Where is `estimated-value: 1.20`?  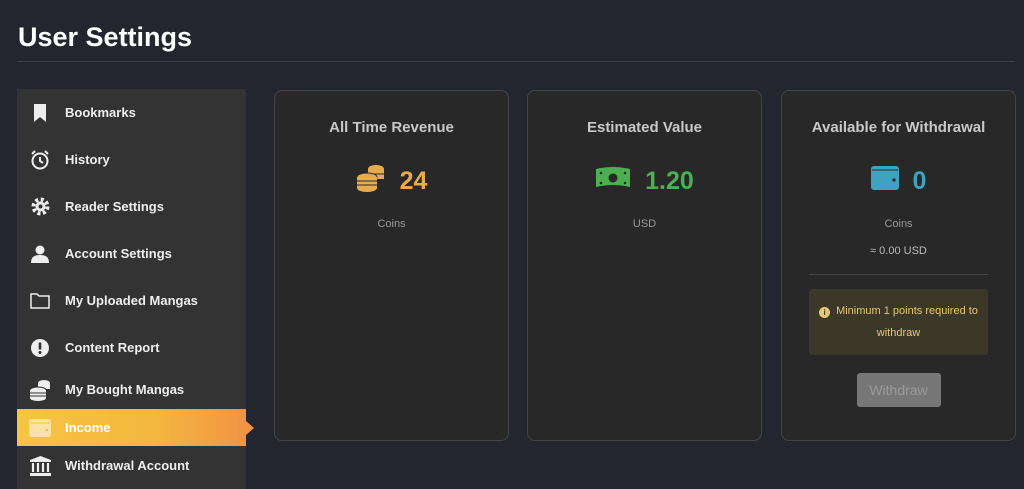
estimated-value: 1.20 is located at coordinates (669, 180).